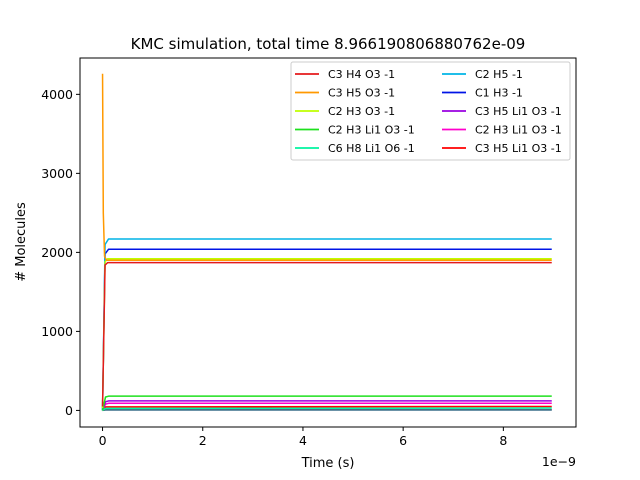 The height and width of the screenshot is (480, 640). Describe the element at coordinates (328, 463) in the screenshot. I see `x-axis-label: Time (s)` at that location.